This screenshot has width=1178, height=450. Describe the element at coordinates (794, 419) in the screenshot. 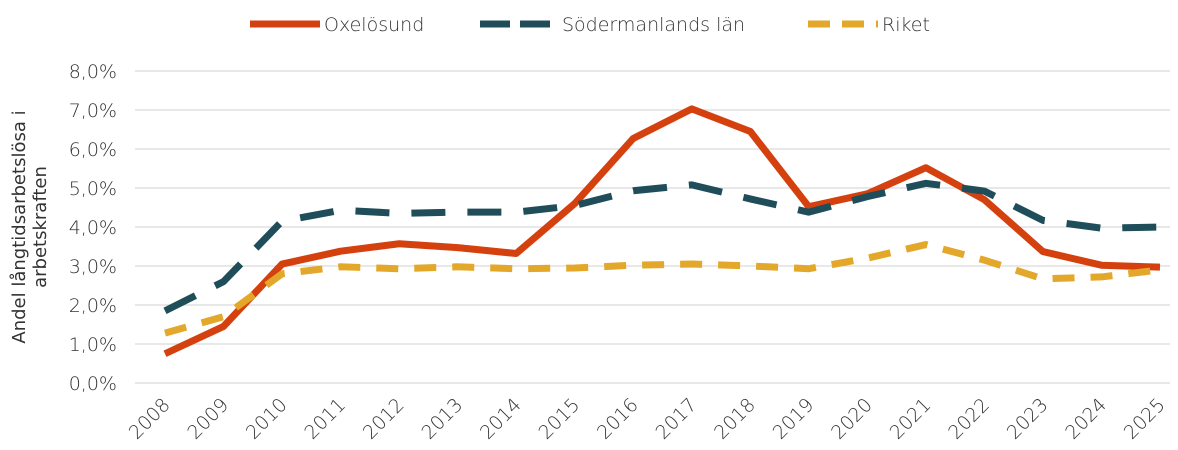

I see `x-tick-label: 2019` at that location.